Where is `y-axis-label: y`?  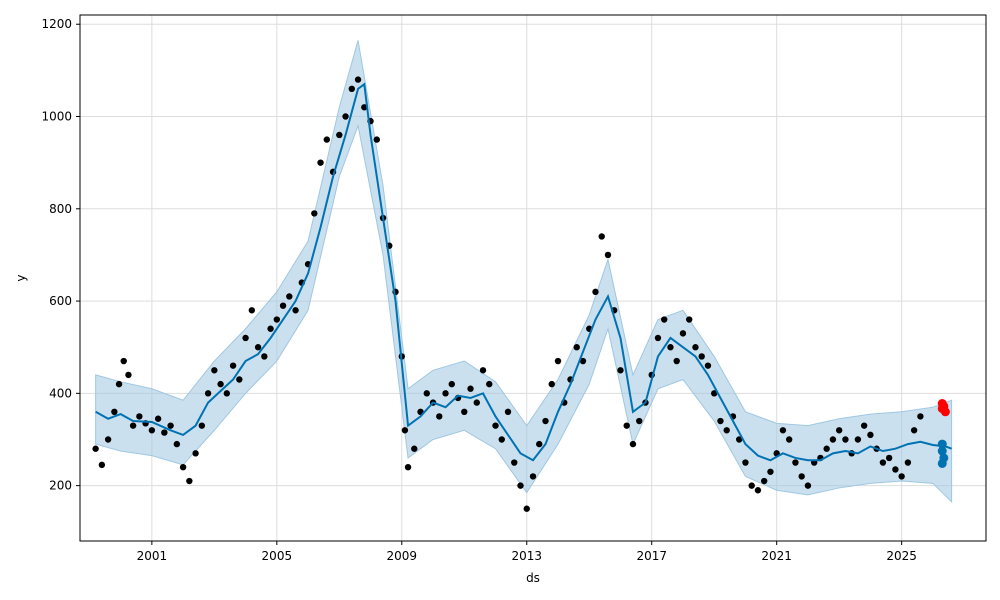 y-axis-label: y is located at coordinates (21, 277).